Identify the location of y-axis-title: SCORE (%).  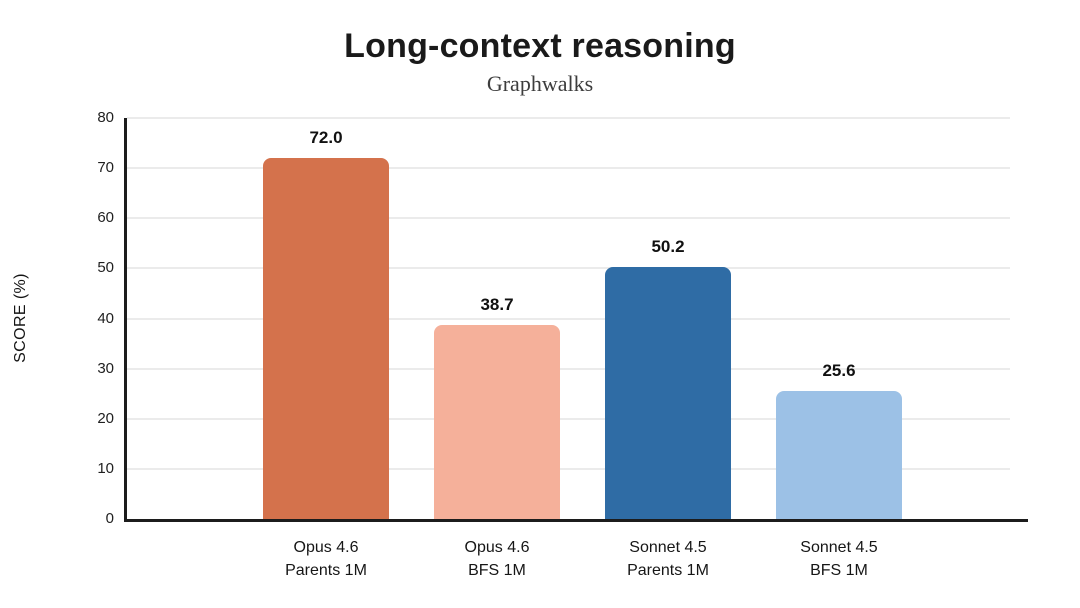
(20, 318).